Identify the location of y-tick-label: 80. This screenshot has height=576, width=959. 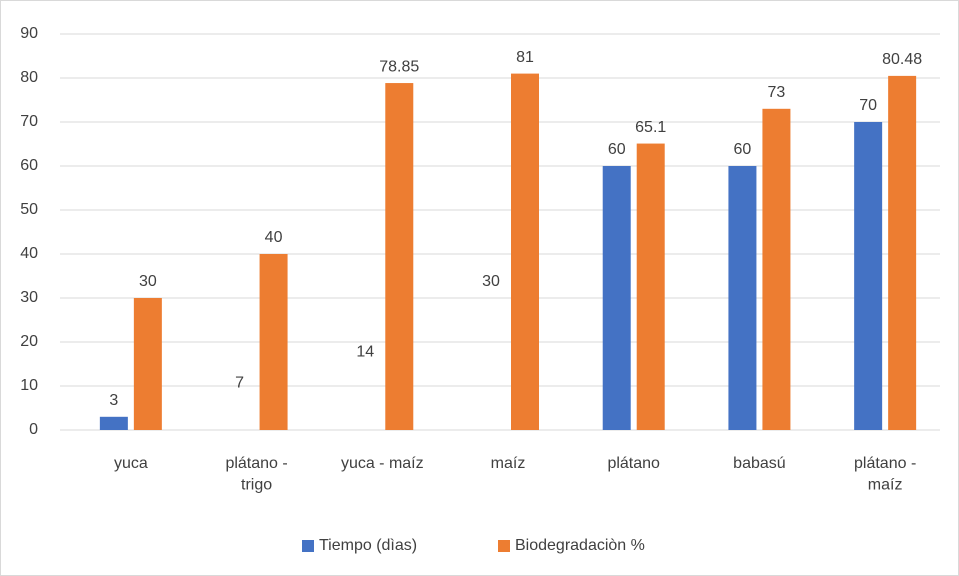
(29, 77).